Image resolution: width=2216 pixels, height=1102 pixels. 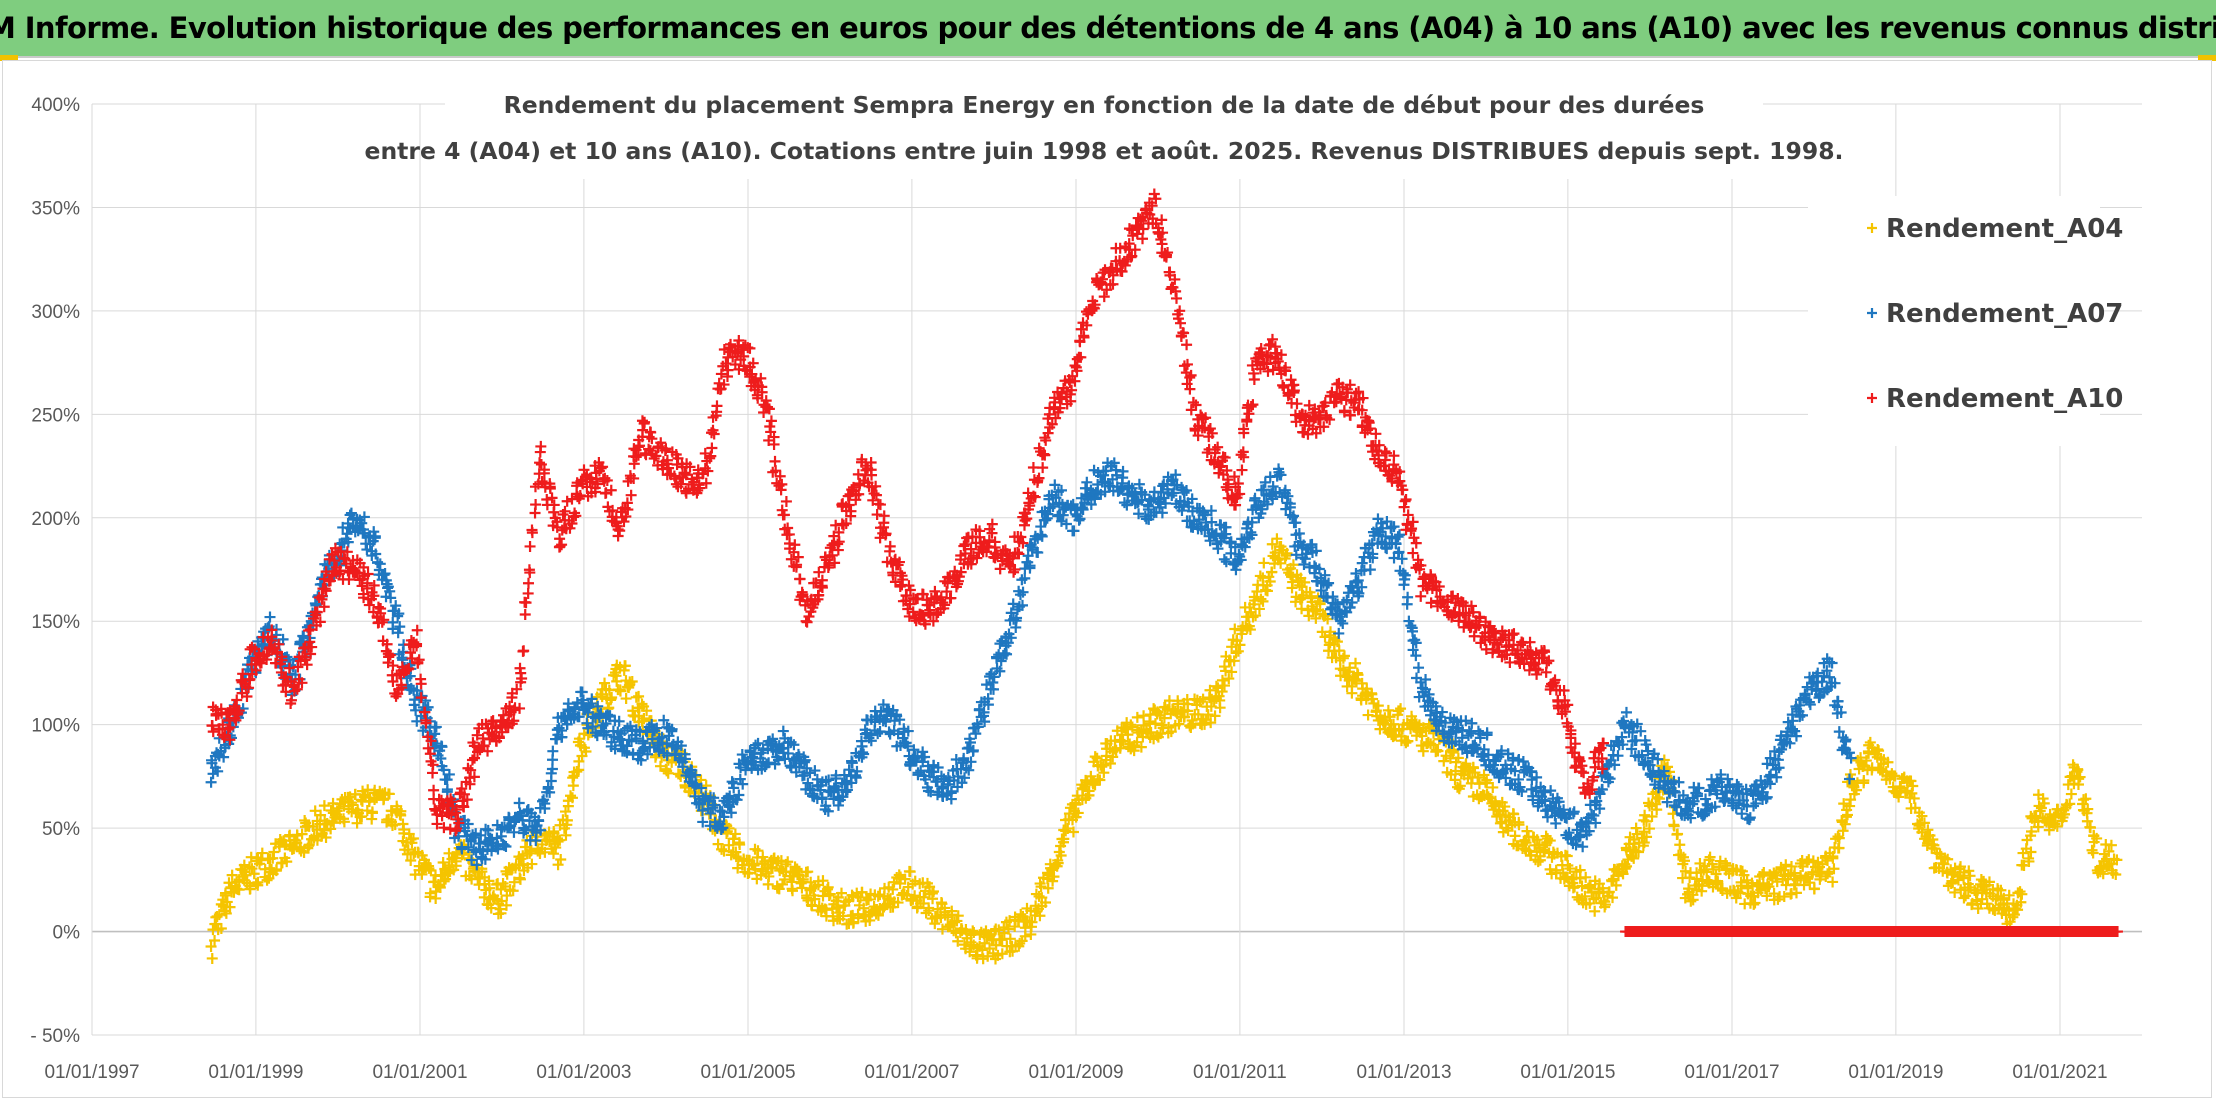 What do you see at coordinates (1895, 1072) in the screenshot?
I see `x-tick-label: 01/01/2019` at bounding box center [1895, 1072].